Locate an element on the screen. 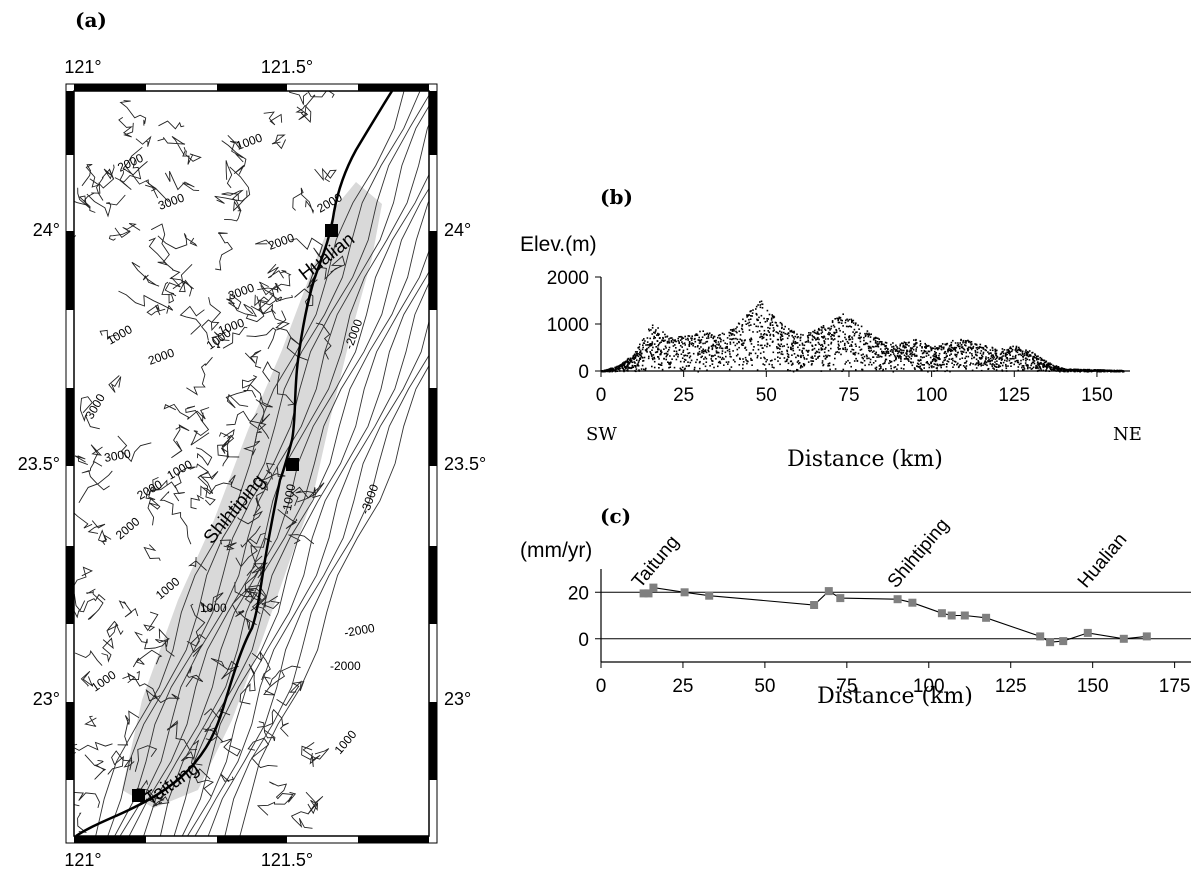  velocity-point is located at coordinates (828, 591).